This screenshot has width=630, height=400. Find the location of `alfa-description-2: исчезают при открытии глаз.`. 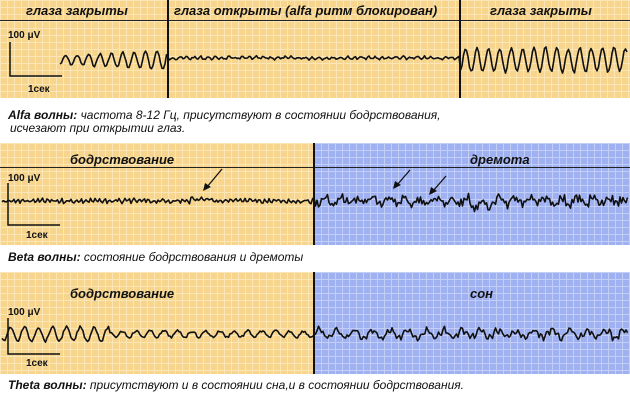

alfa-description-2: исчезают при открытии глаз. is located at coordinates (98, 128).